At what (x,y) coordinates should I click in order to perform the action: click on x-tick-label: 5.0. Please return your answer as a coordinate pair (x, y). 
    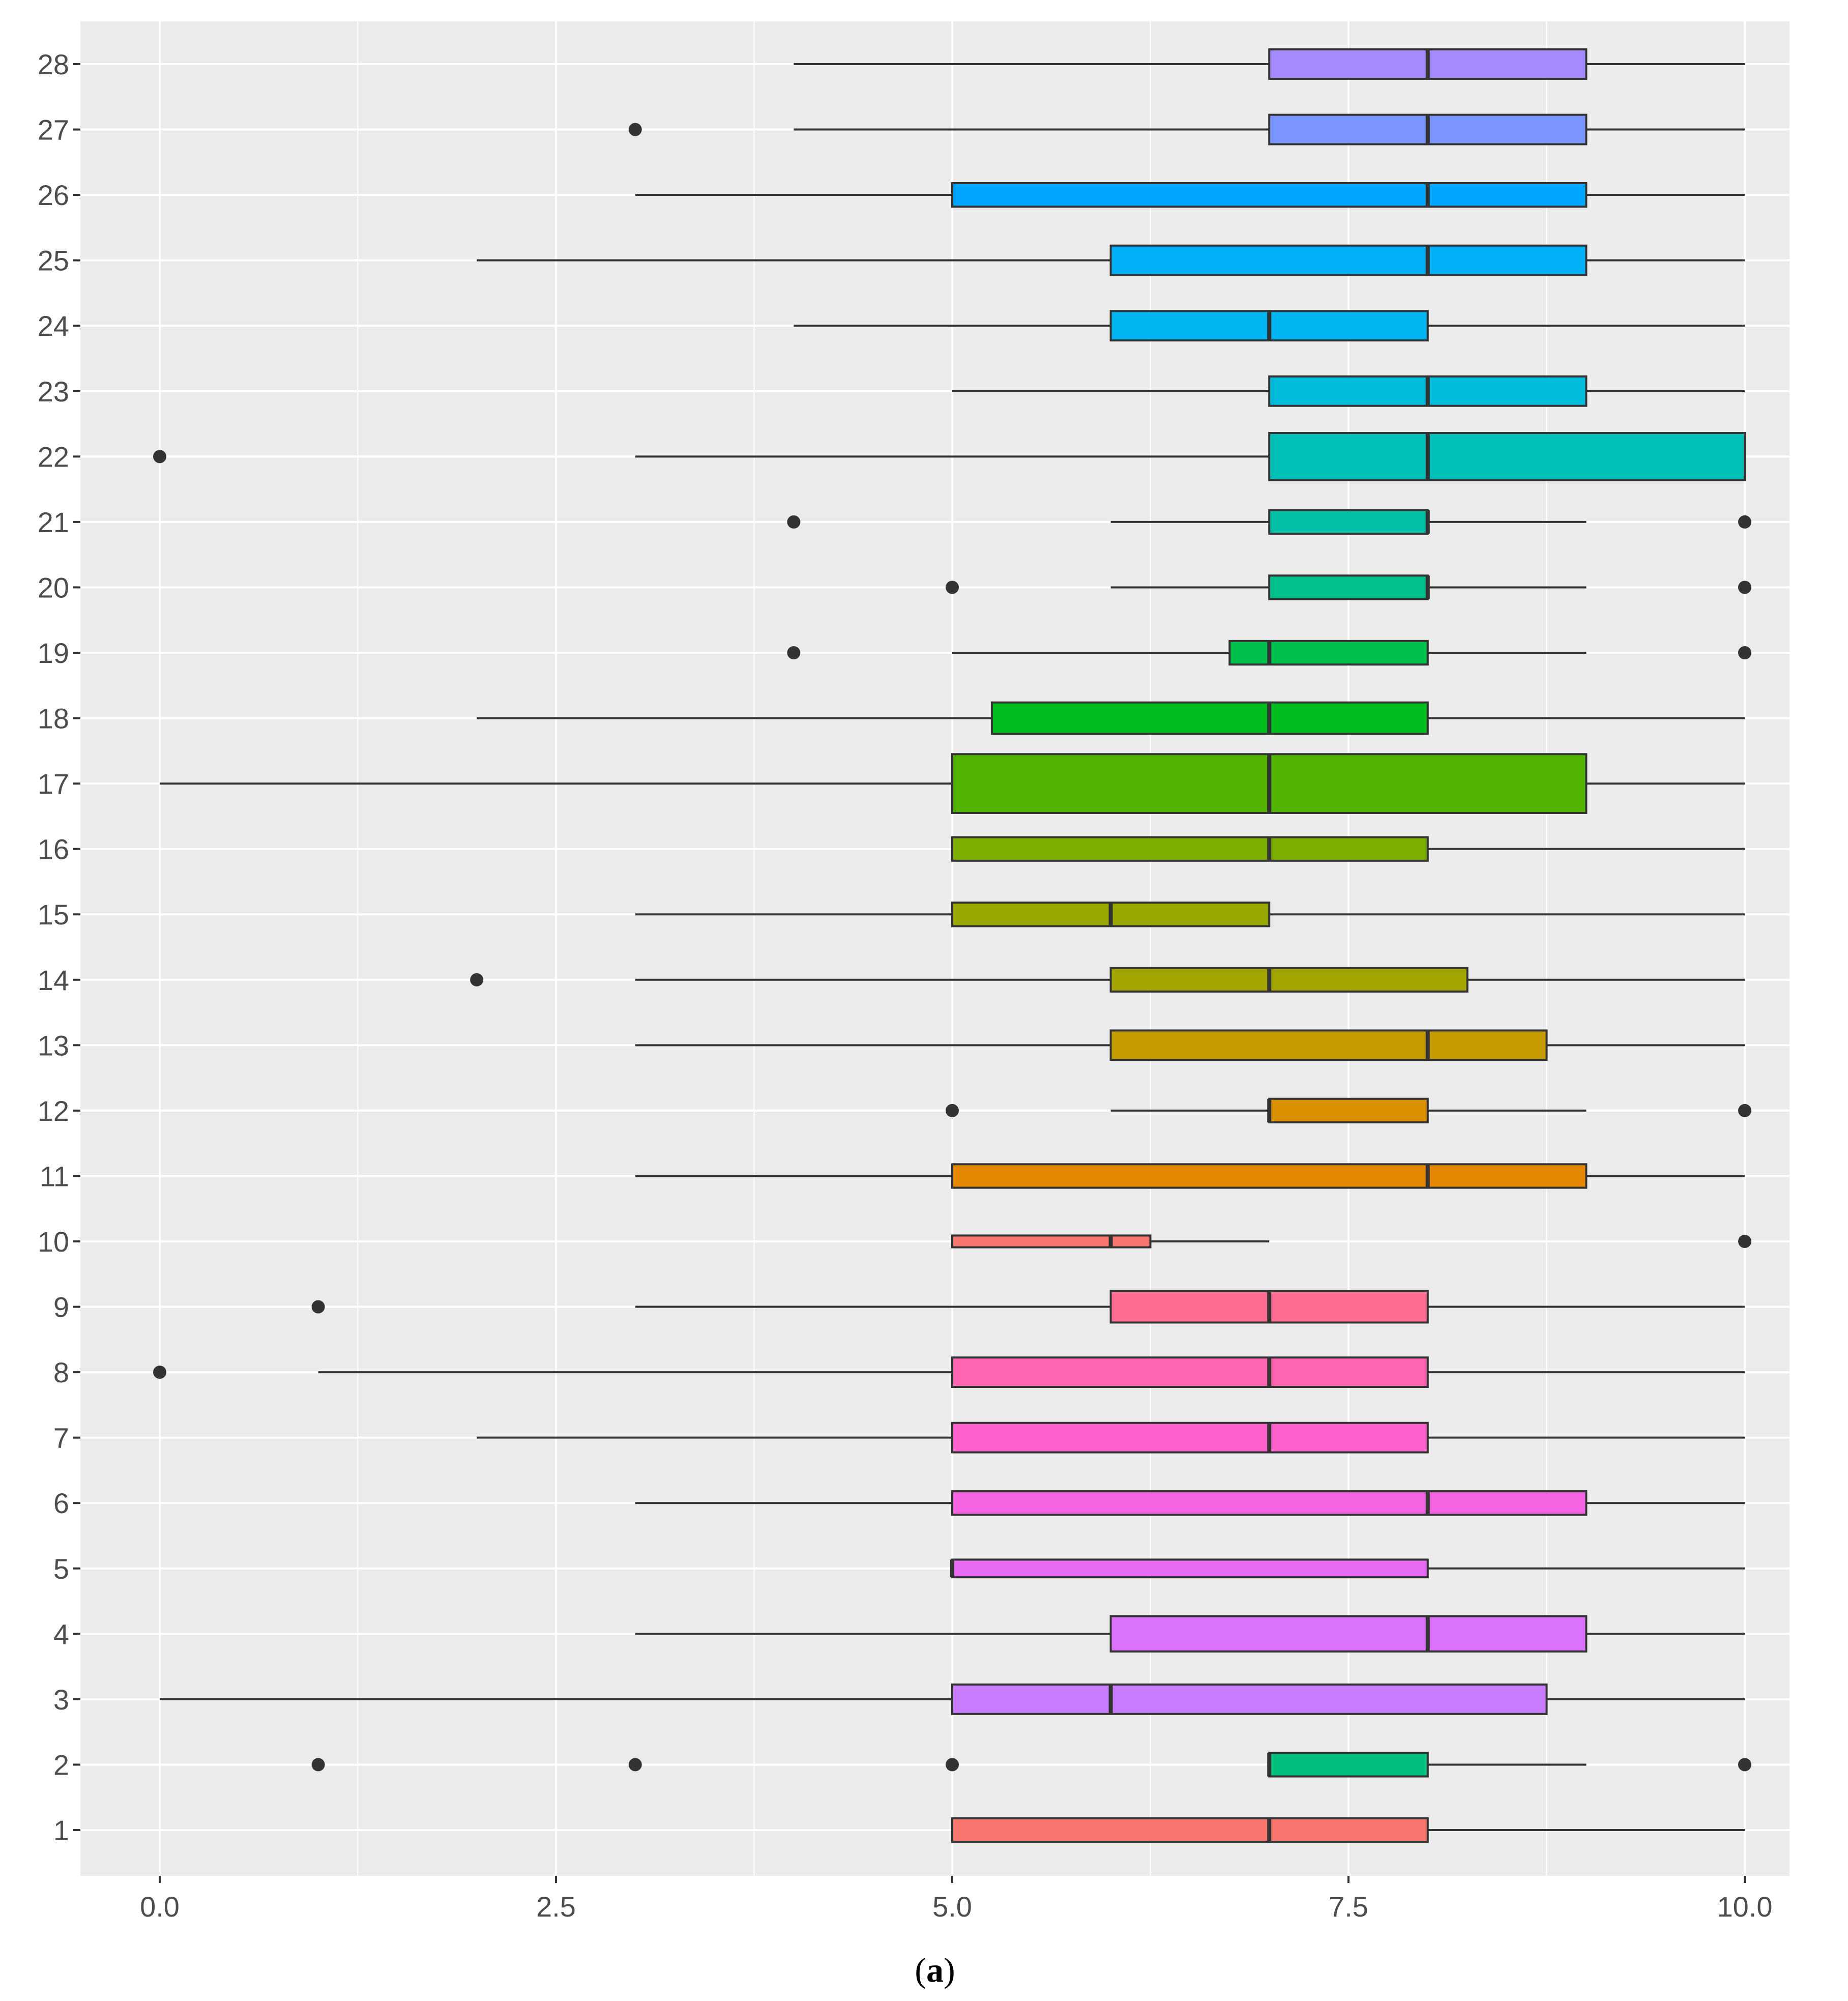
    Looking at the image, I should click on (952, 1907).